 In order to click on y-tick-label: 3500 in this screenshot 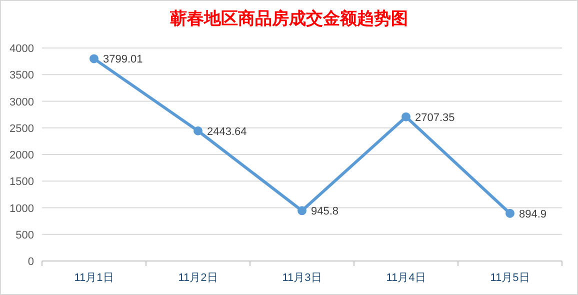, I will do `click(22, 76)`.